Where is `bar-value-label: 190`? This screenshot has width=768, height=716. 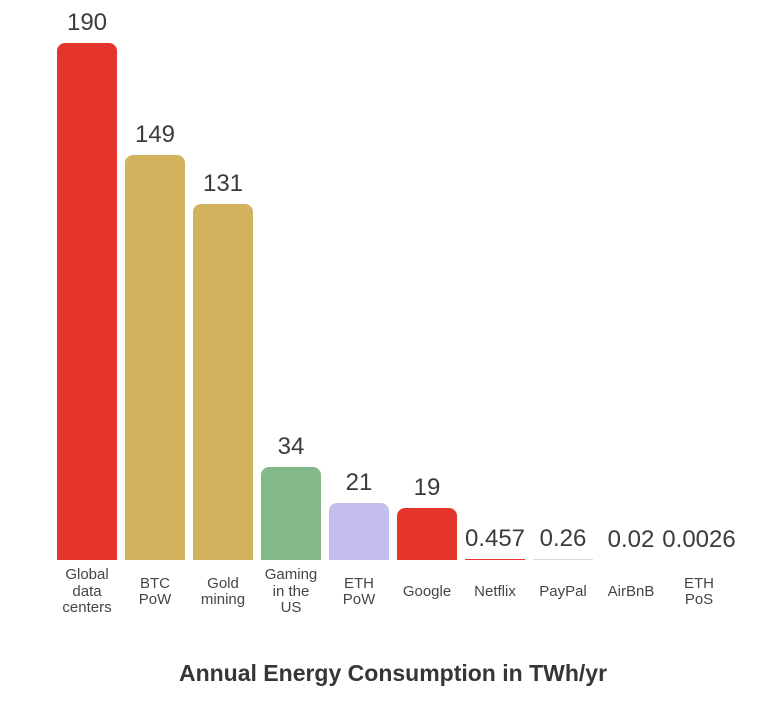
bar-value-label: 190 is located at coordinates (87, 22).